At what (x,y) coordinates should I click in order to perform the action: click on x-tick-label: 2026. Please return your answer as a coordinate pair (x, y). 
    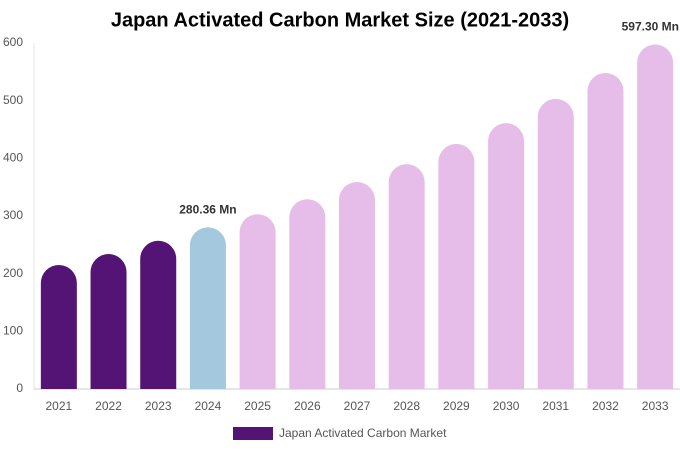
    Looking at the image, I should click on (307, 406).